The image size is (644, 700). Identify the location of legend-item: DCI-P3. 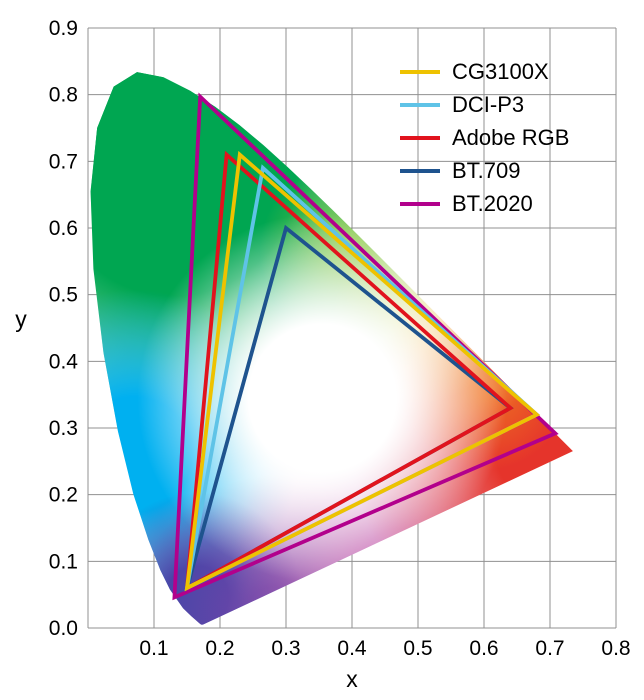
(484, 104).